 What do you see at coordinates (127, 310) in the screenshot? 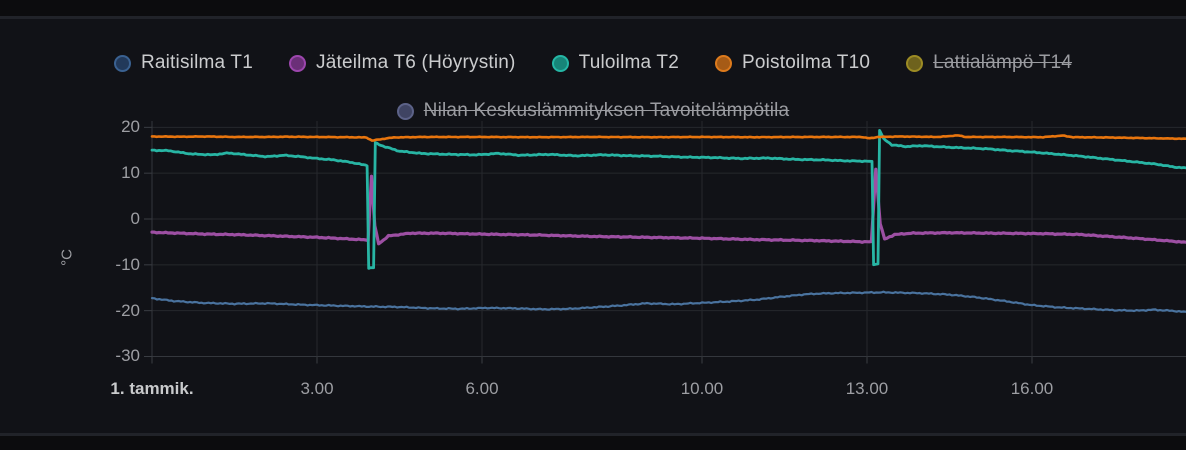
I see `y-tick-label: -20` at bounding box center [127, 310].